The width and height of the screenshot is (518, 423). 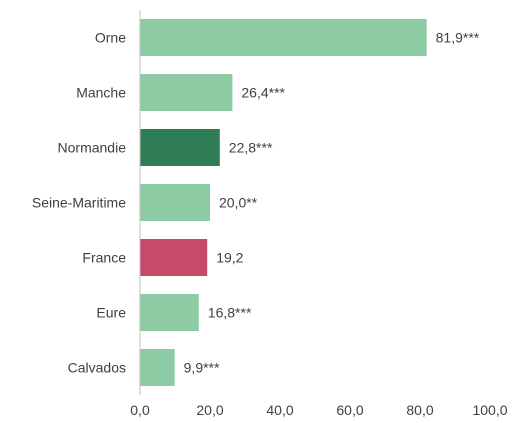 What do you see at coordinates (229, 258) in the screenshot?
I see `data-label: 19,2` at bounding box center [229, 258].